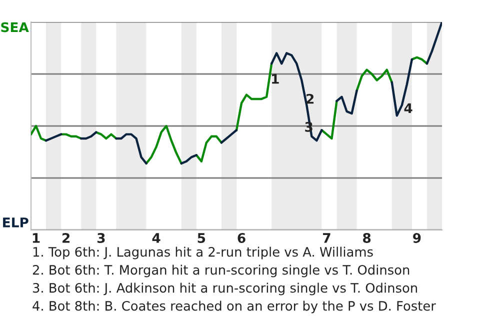 This screenshot has height=320, width=480. I want to click on text: ELP, so click(15, 223).